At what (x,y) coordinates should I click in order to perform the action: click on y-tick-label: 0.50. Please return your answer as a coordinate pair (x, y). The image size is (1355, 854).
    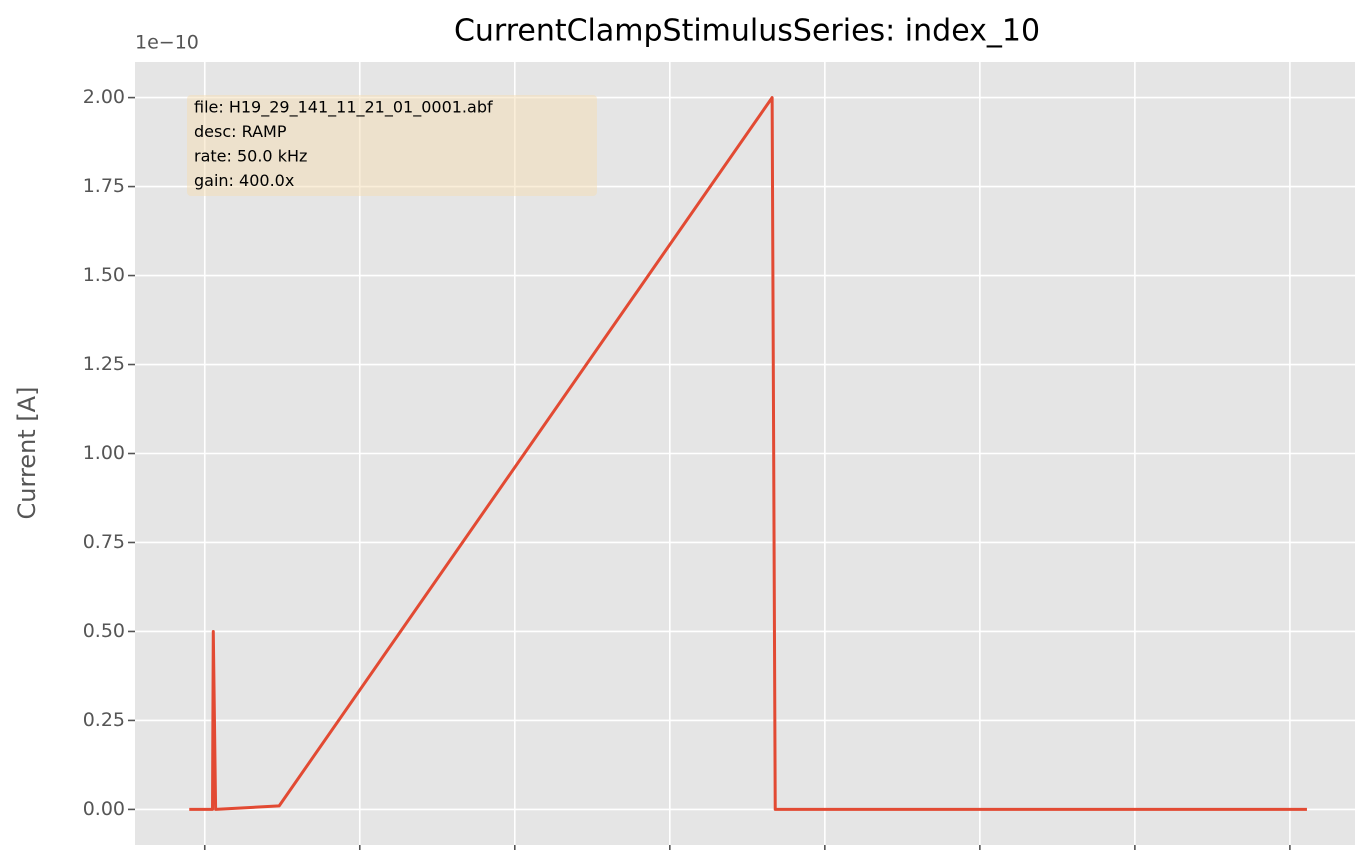
    Looking at the image, I should click on (104, 631).